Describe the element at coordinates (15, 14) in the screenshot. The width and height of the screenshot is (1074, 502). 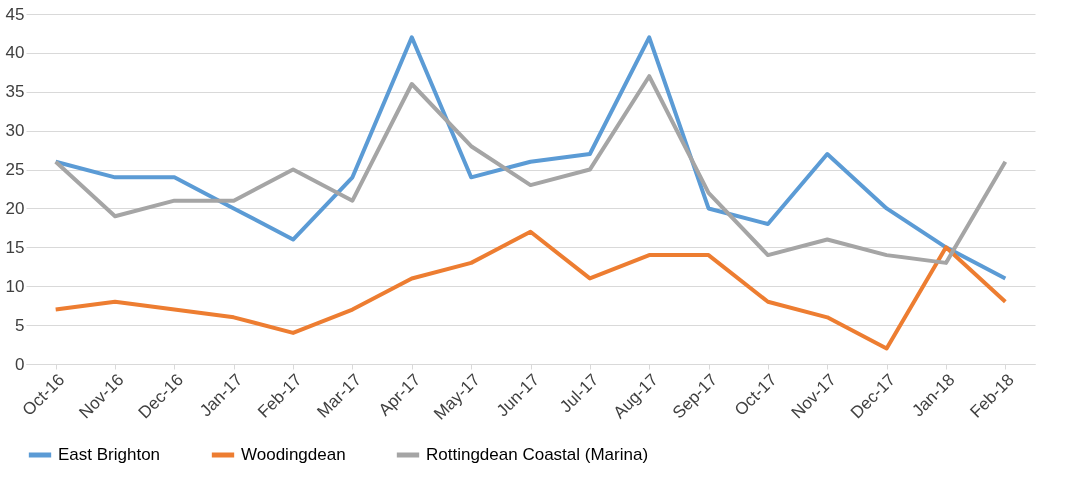
I see `y-tick-label: 45` at that location.